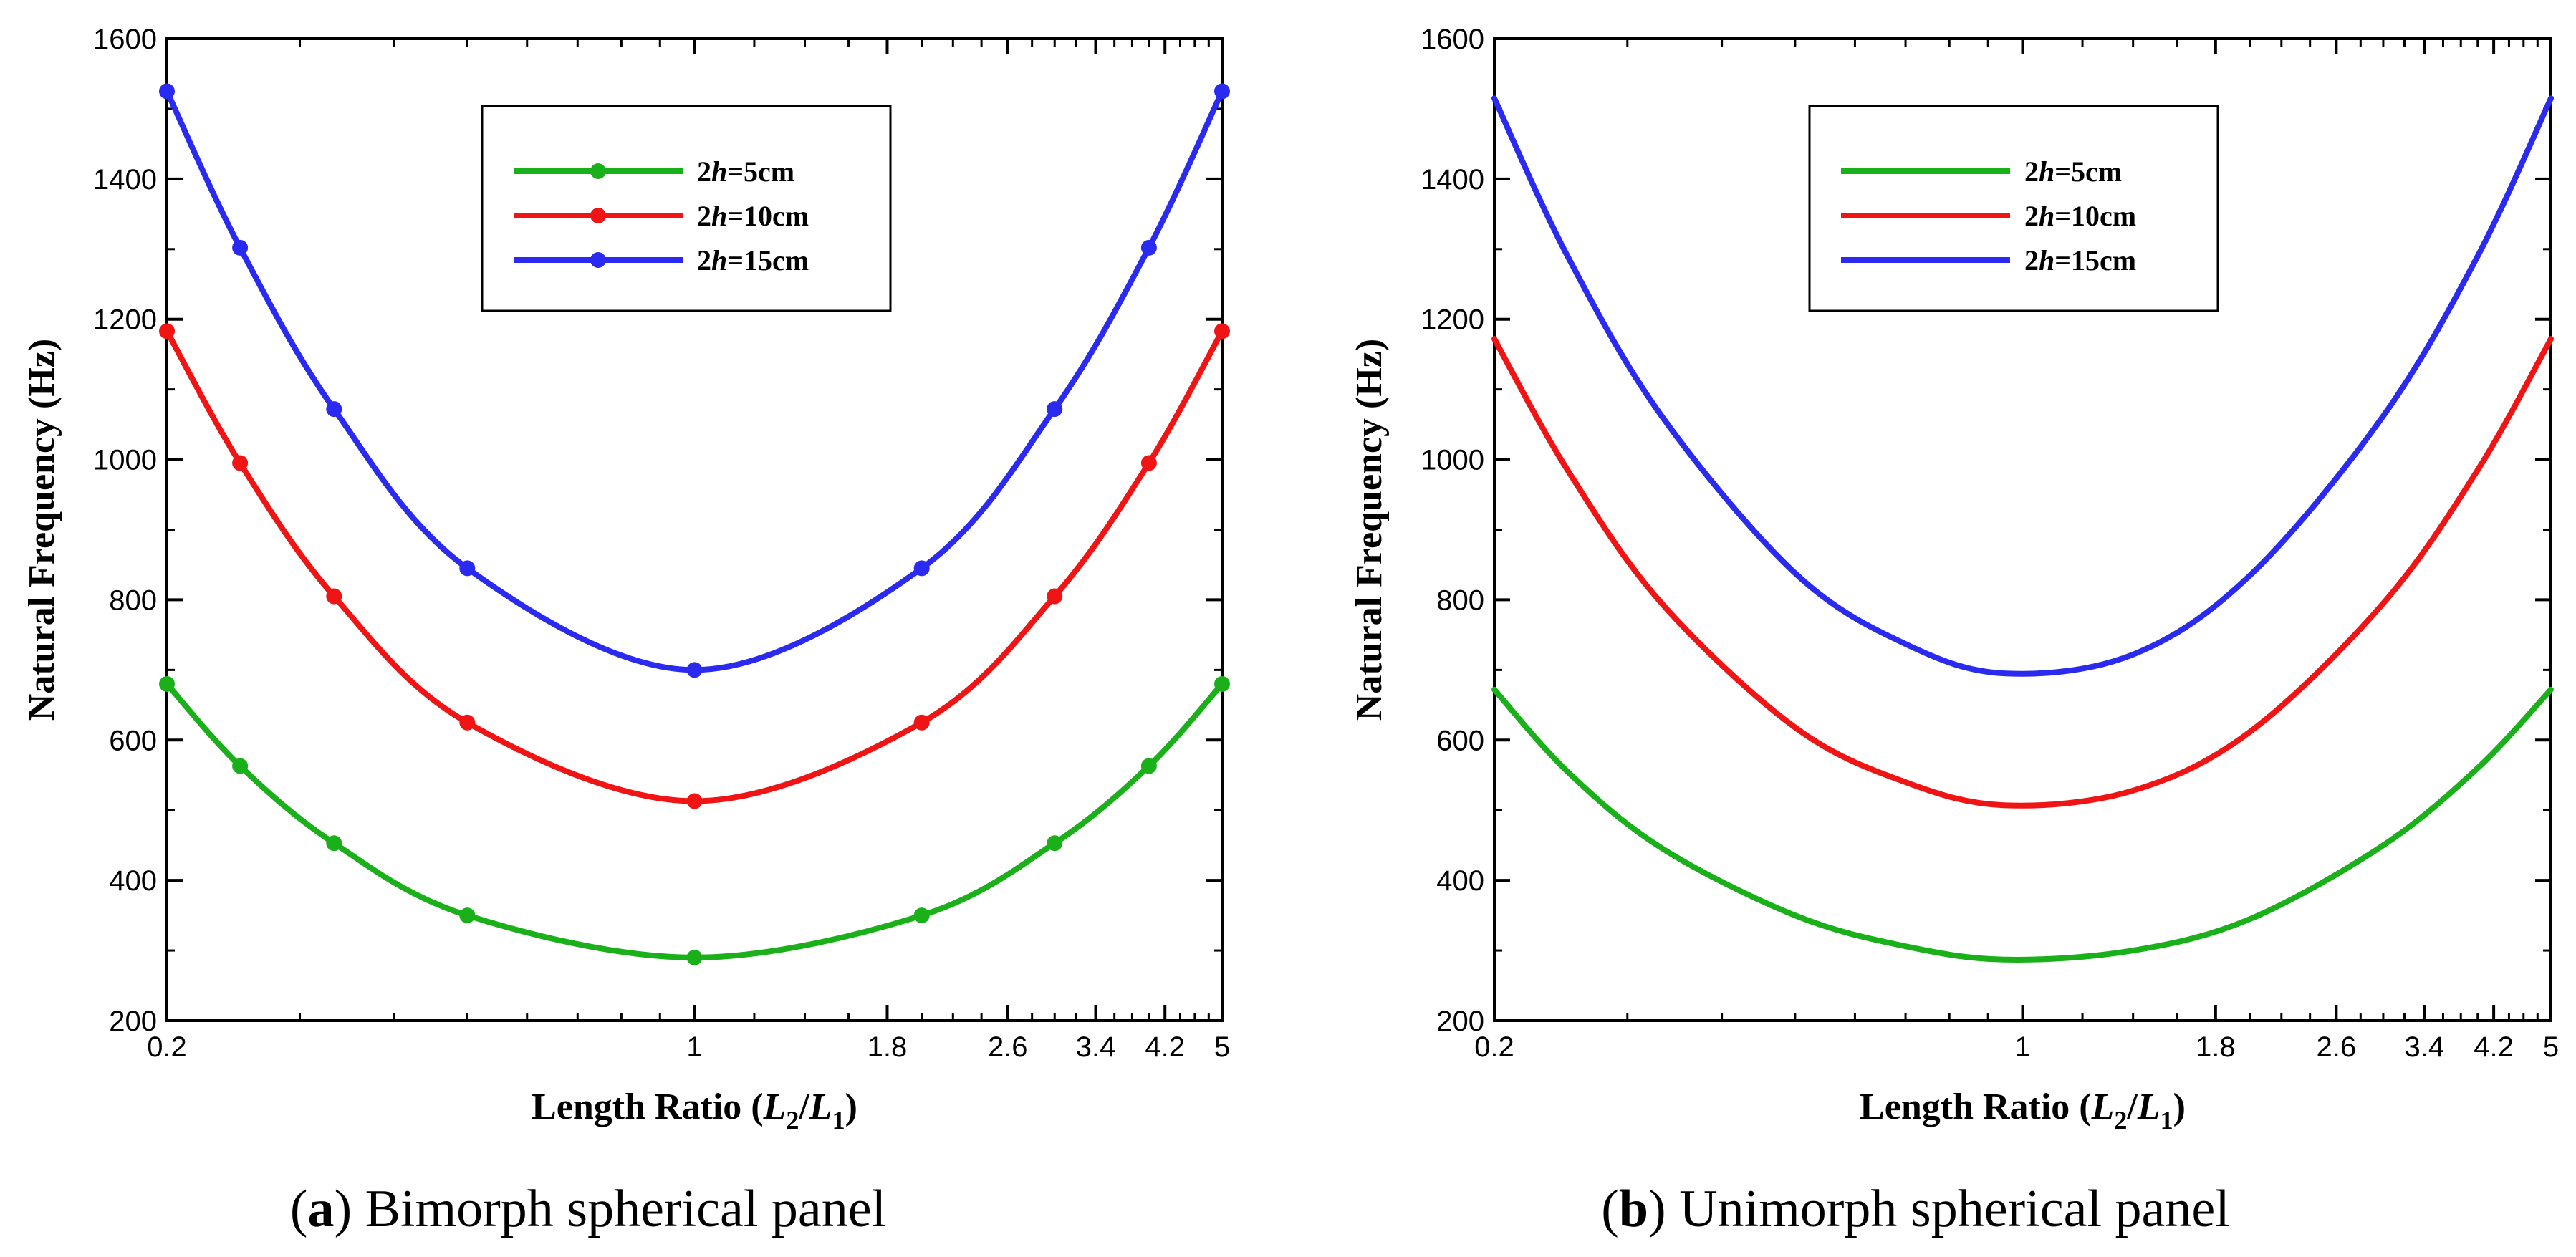 The height and width of the screenshot is (1257, 2576). I want to click on x-tick-label: 5, so click(1222, 1047).